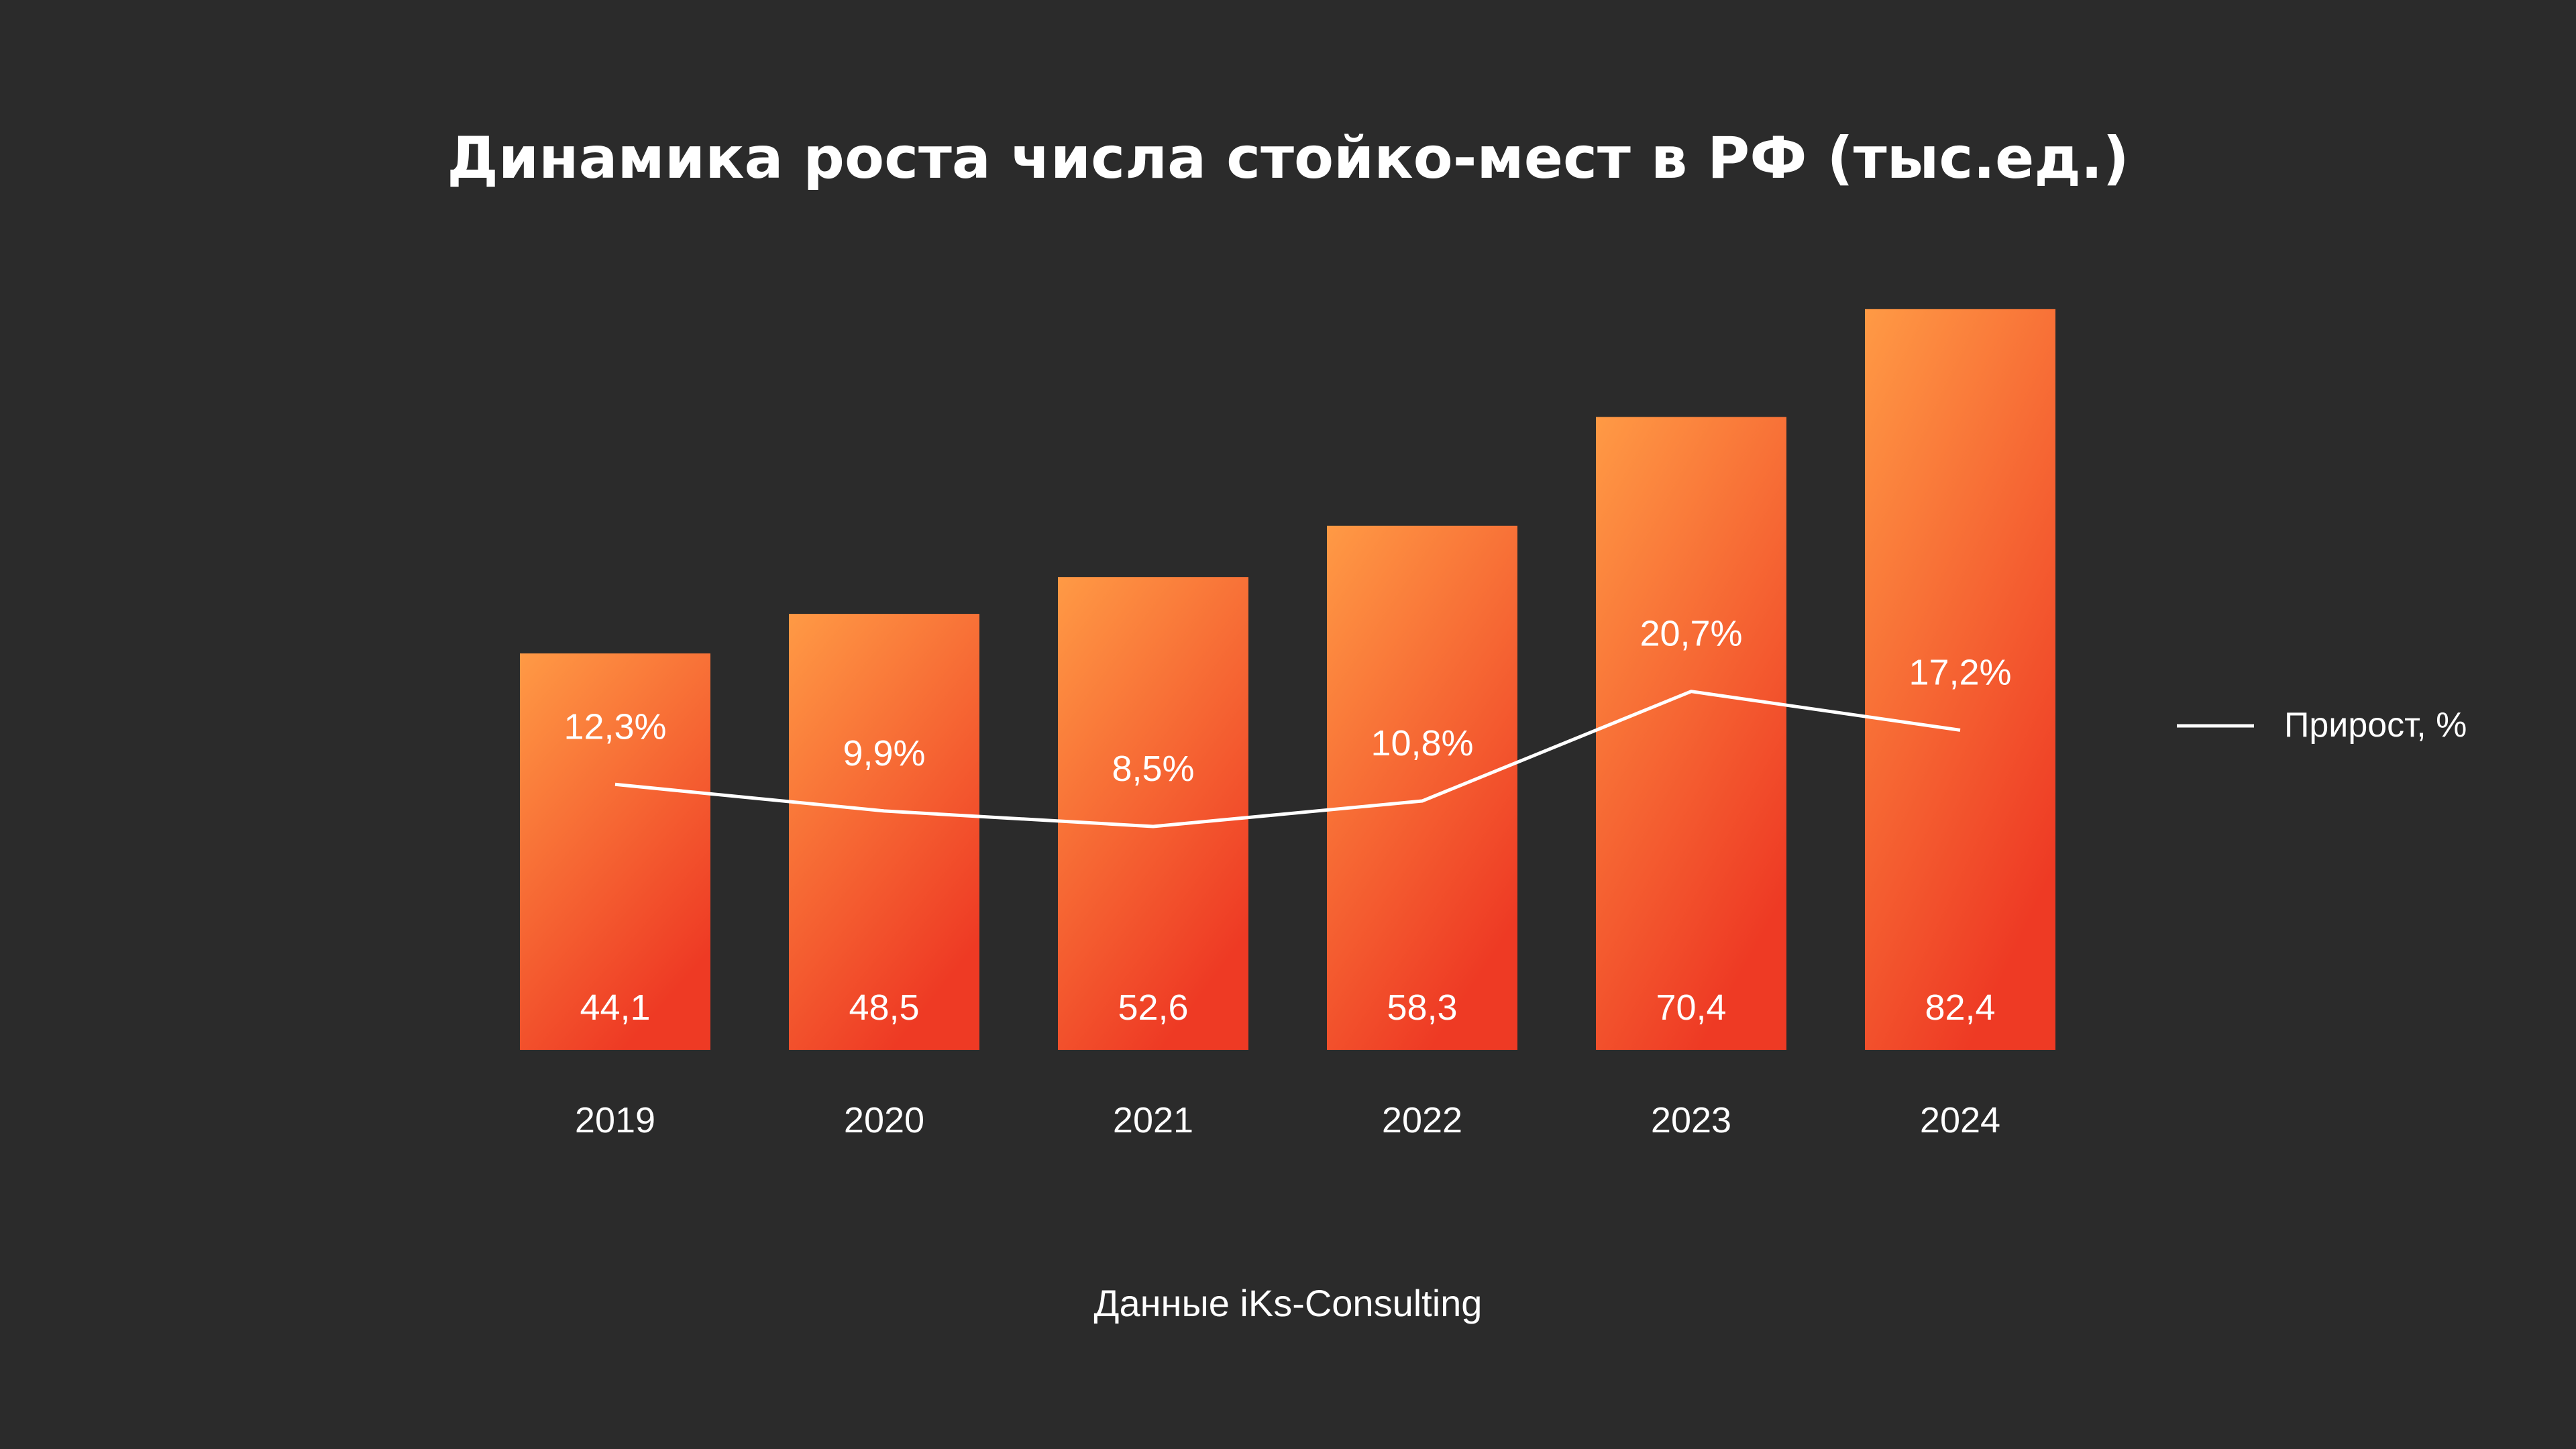 The width and height of the screenshot is (2576, 1449). Describe the element at coordinates (884, 753) in the screenshot. I see `growth-label-2020: 9,9%` at that location.